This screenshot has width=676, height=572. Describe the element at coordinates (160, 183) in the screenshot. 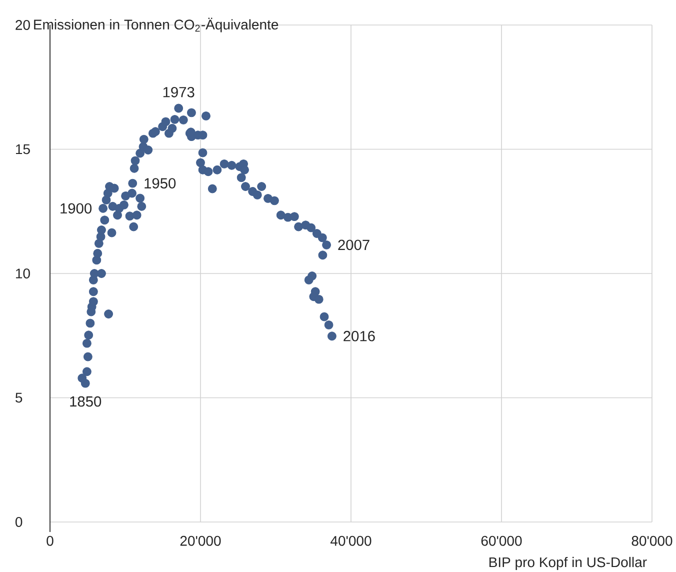

I see `annotation: 1950` at that location.